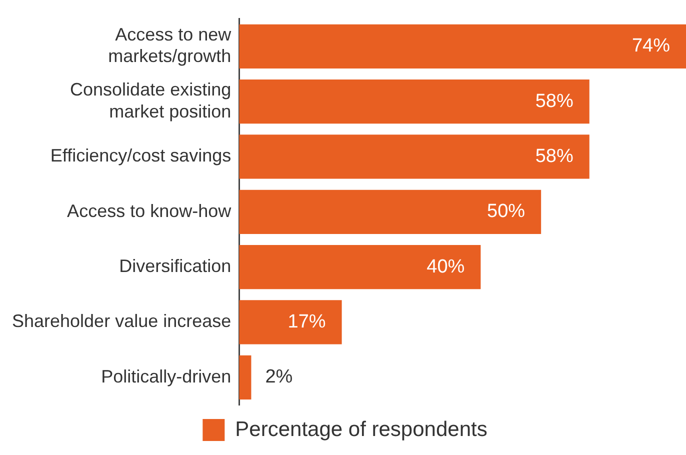  What do you see at coordinates (506, 211) in the screenshot?
I see `data-label: 50%` at bounding box center [506, 211].